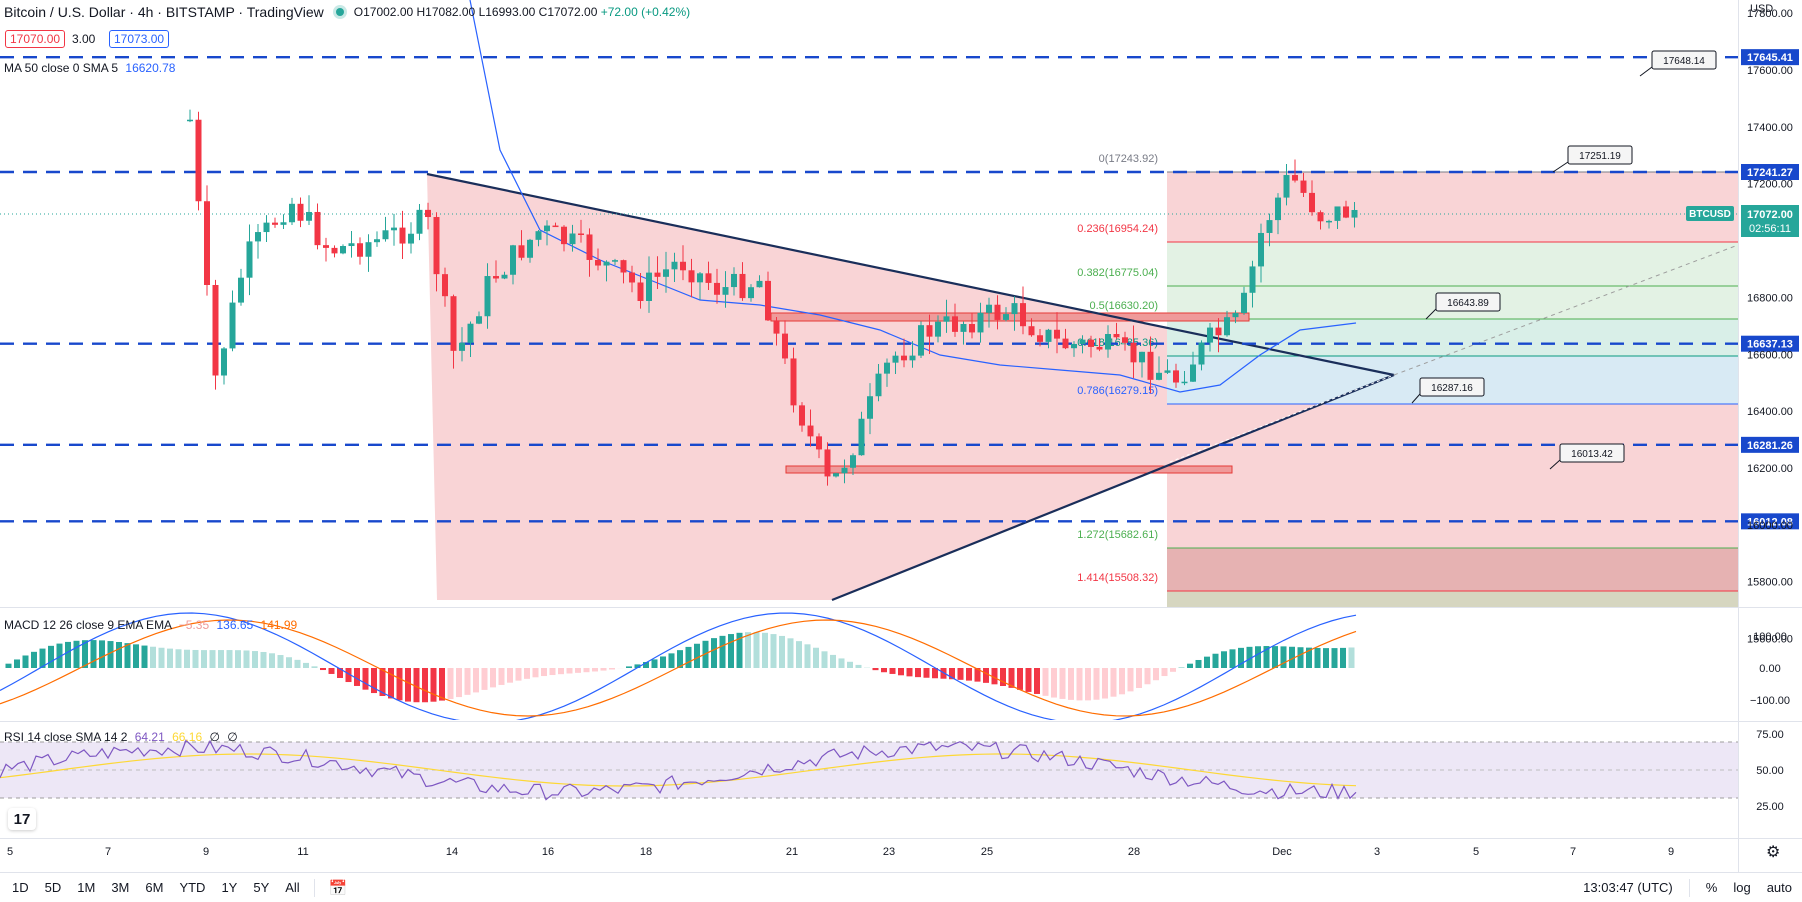 Image resolution: width=1802 pixels, height=902 pixels. What do you see at coordinates (1770, 298) in the screenshot?
I see `price-tick: 16800.00` at bounding box center [1770, 298].